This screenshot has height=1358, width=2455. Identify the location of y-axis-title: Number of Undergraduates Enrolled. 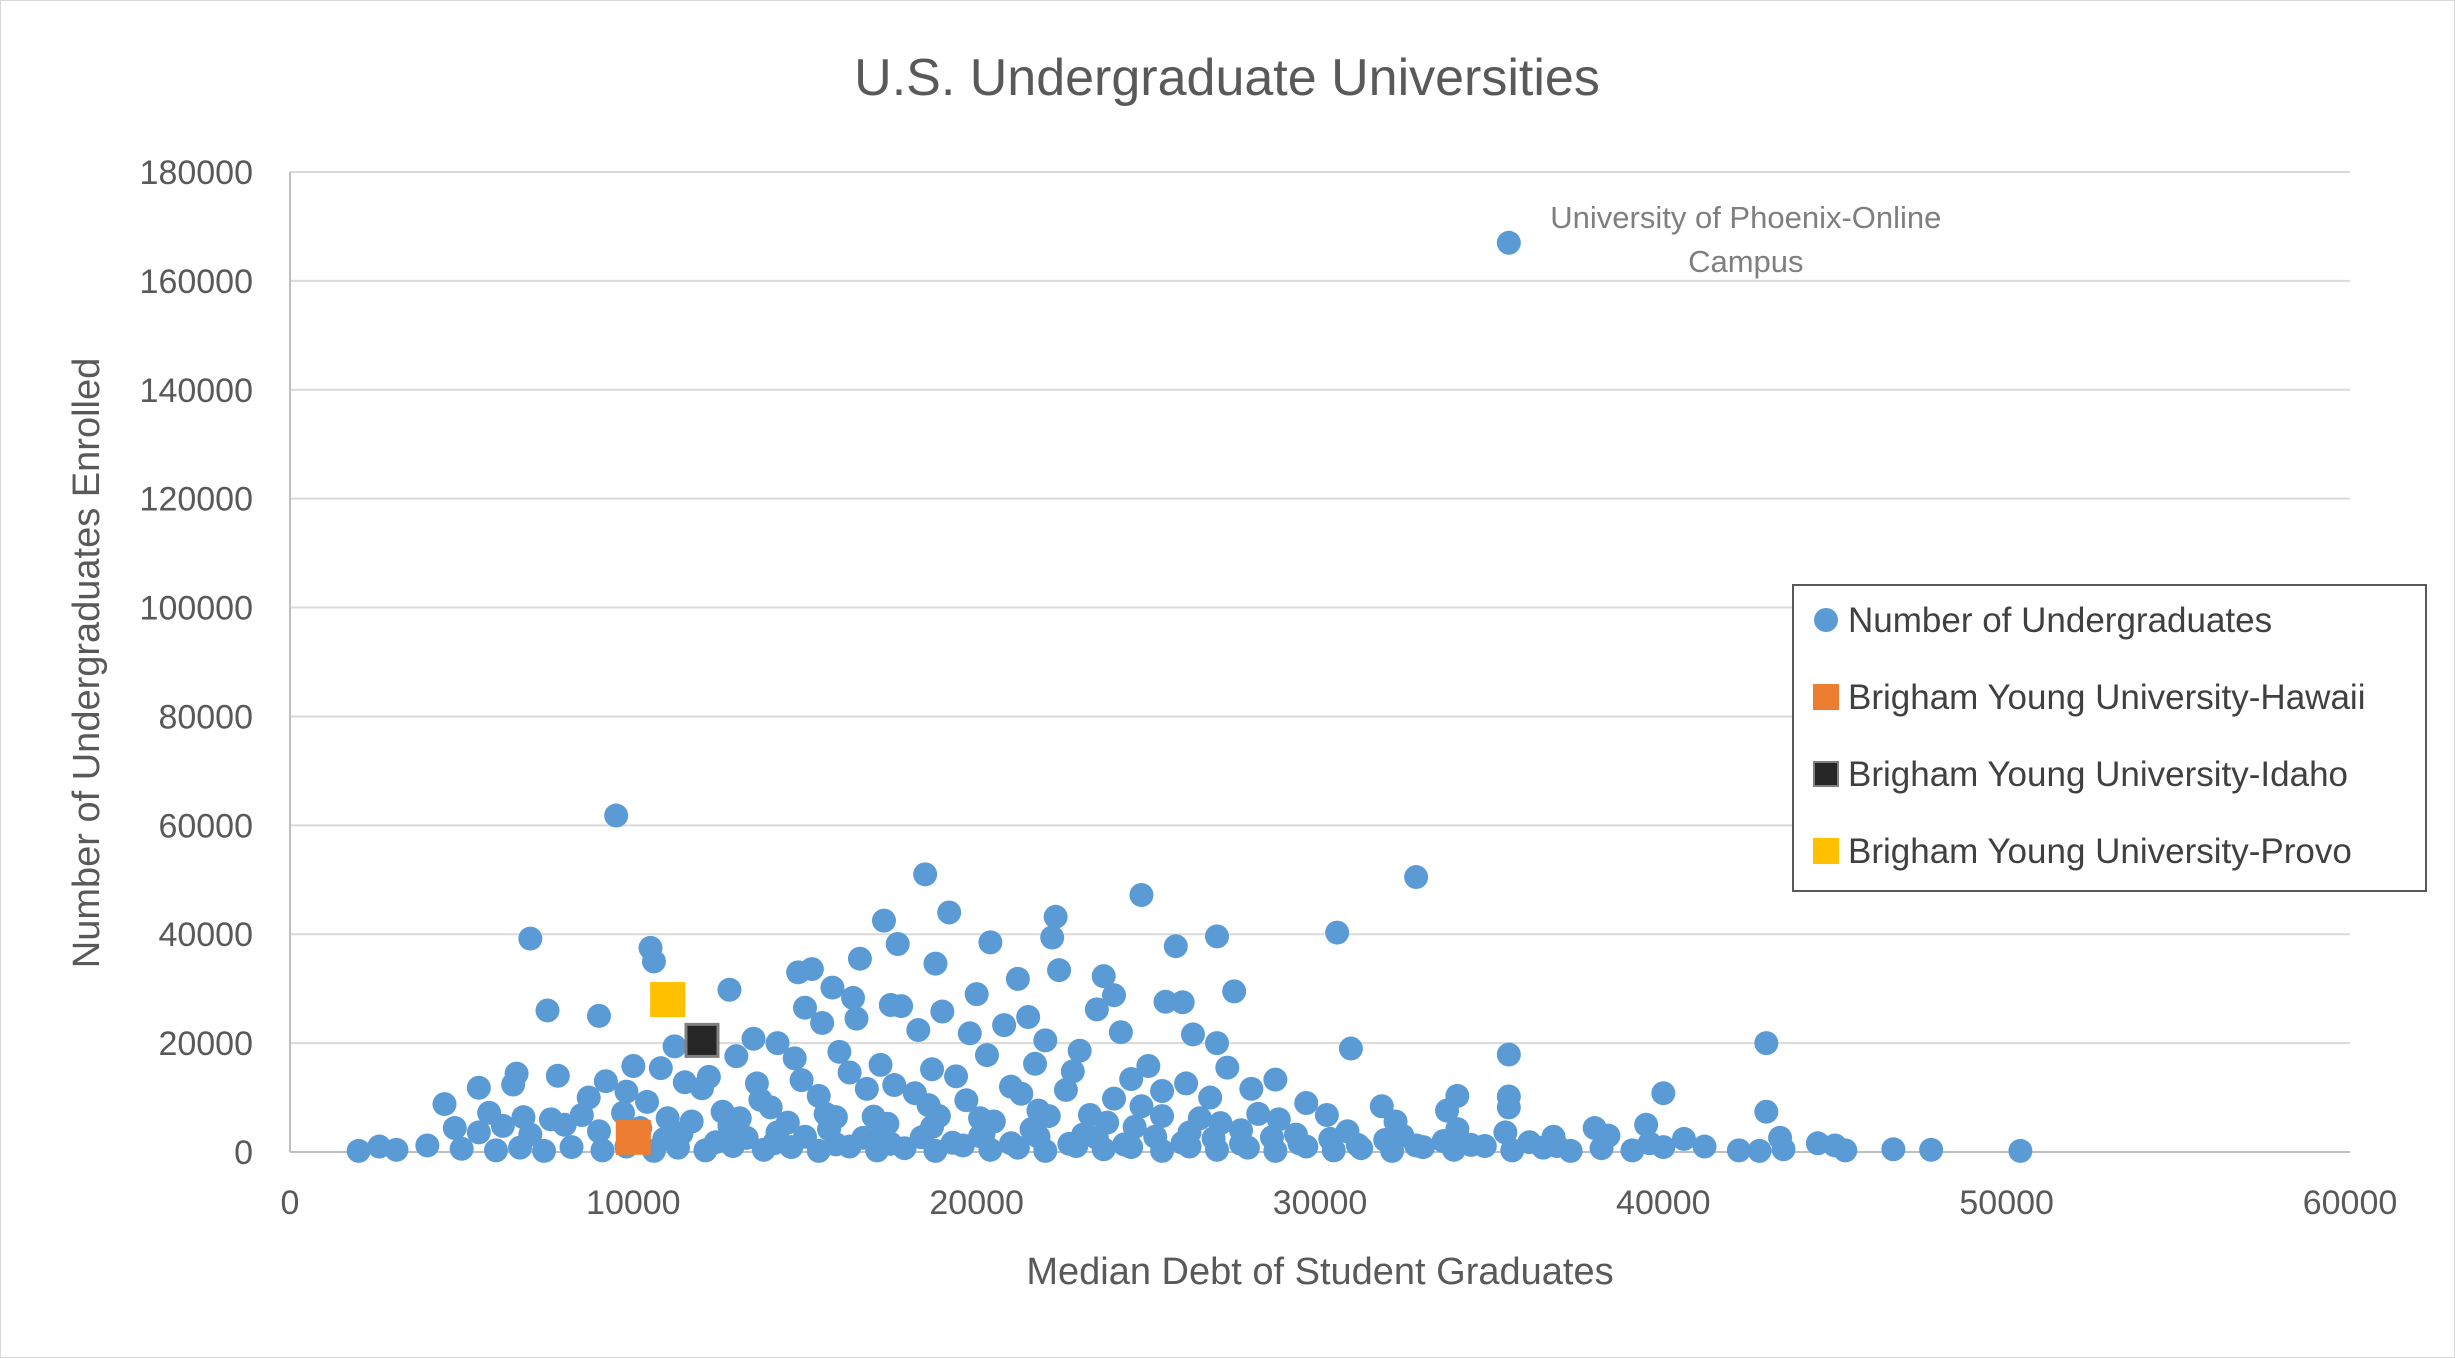
(87, 663).